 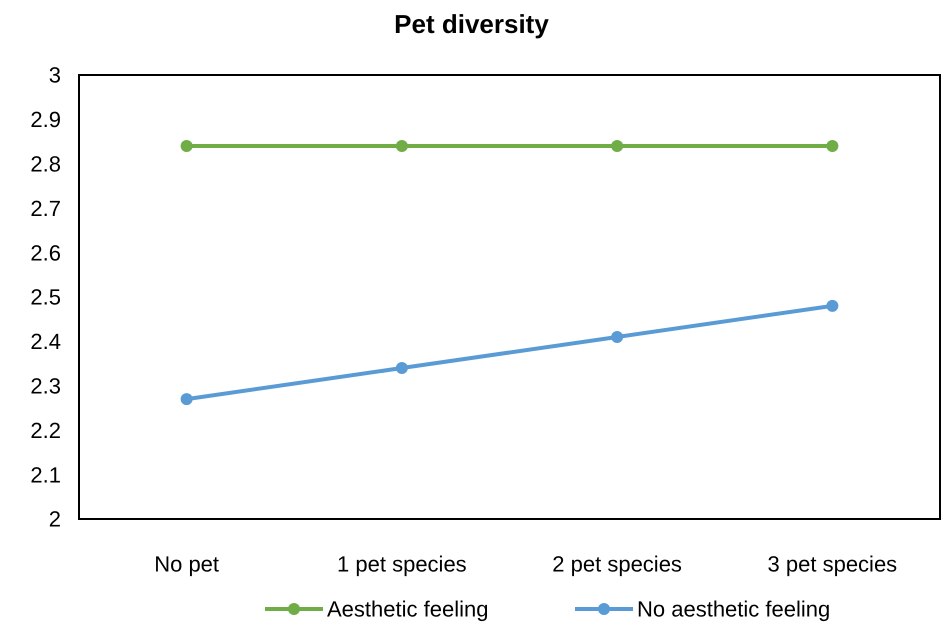 What do you see at coordinates (45, 297) in the screenshot?
I see `y-tick-label: 2.5` at bounding box center [45, 297].